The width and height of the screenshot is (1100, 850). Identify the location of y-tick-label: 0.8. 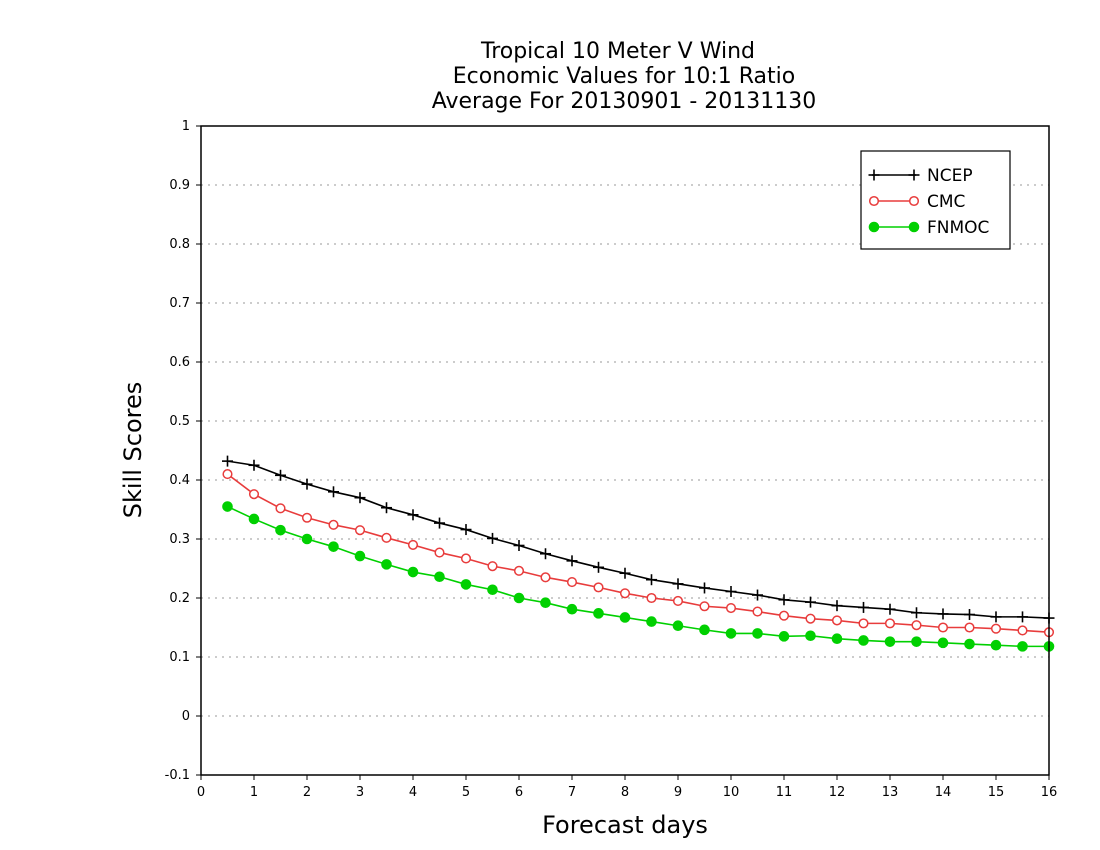
(179, 244).